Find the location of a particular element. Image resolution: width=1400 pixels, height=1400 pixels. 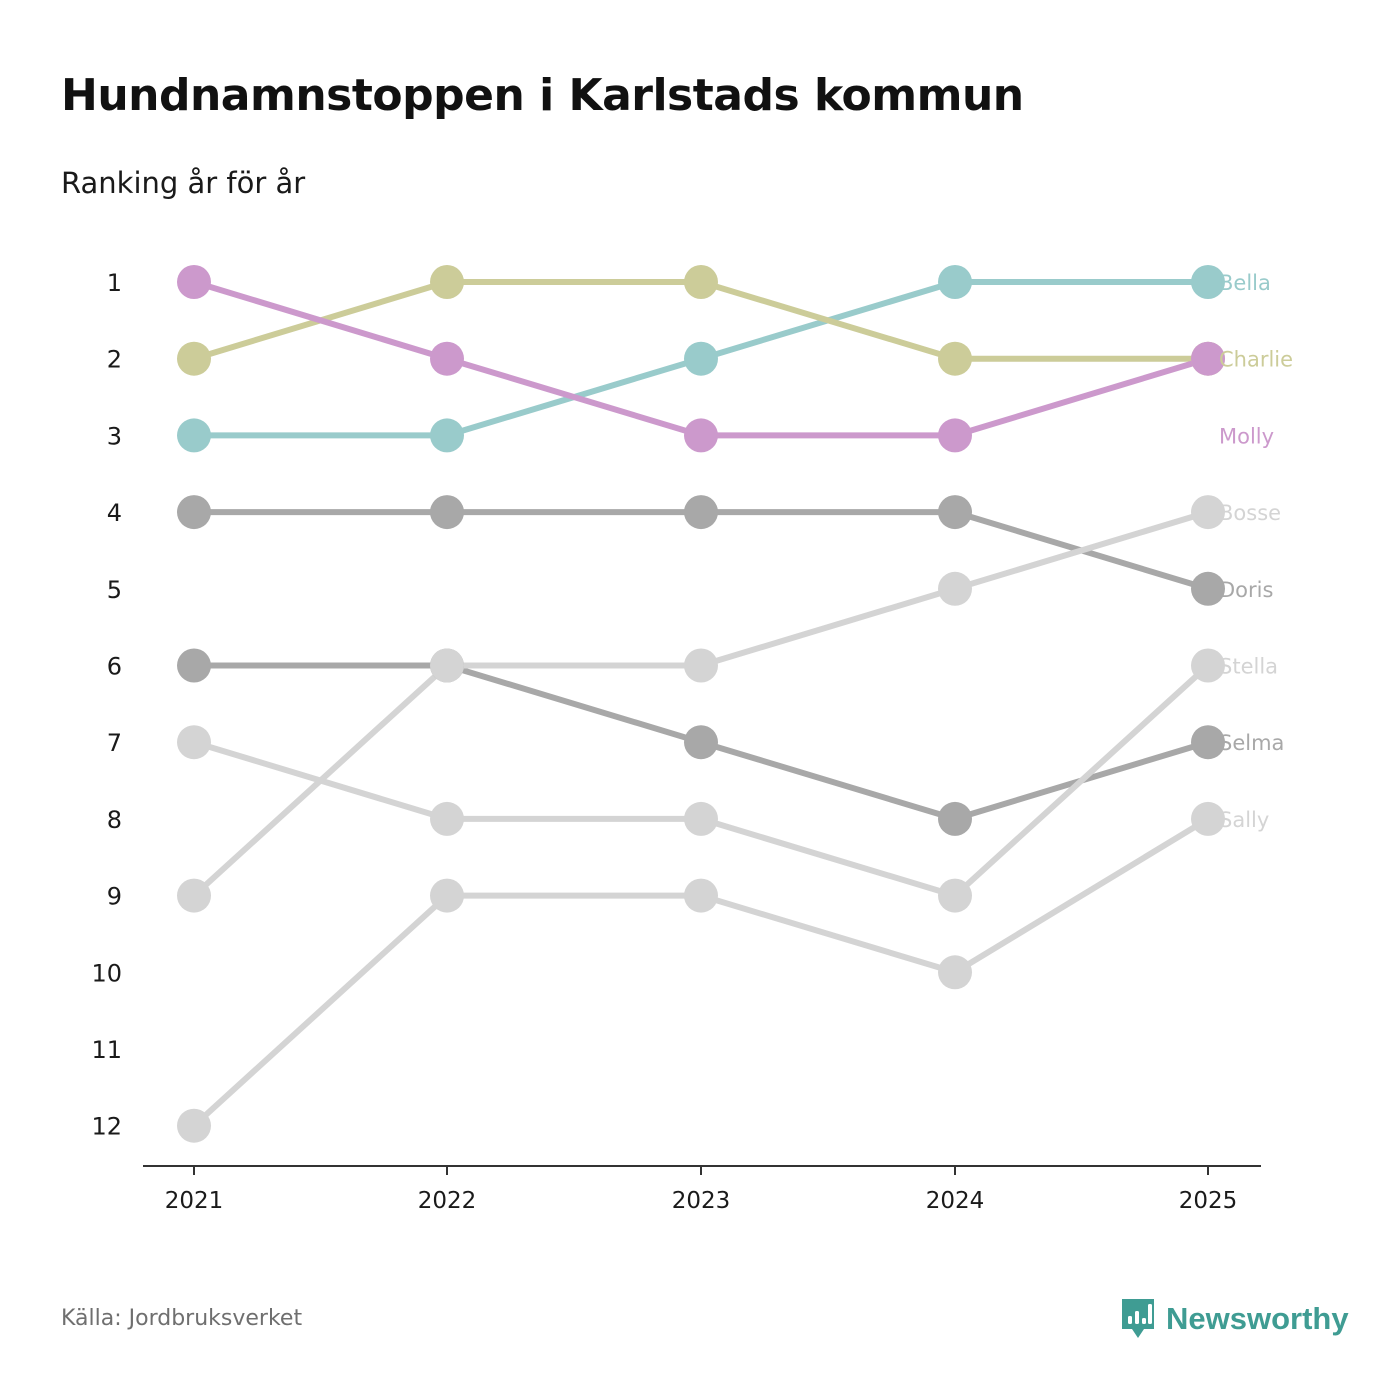

y-tick-label: 4 is located at coordinates (114, 513).